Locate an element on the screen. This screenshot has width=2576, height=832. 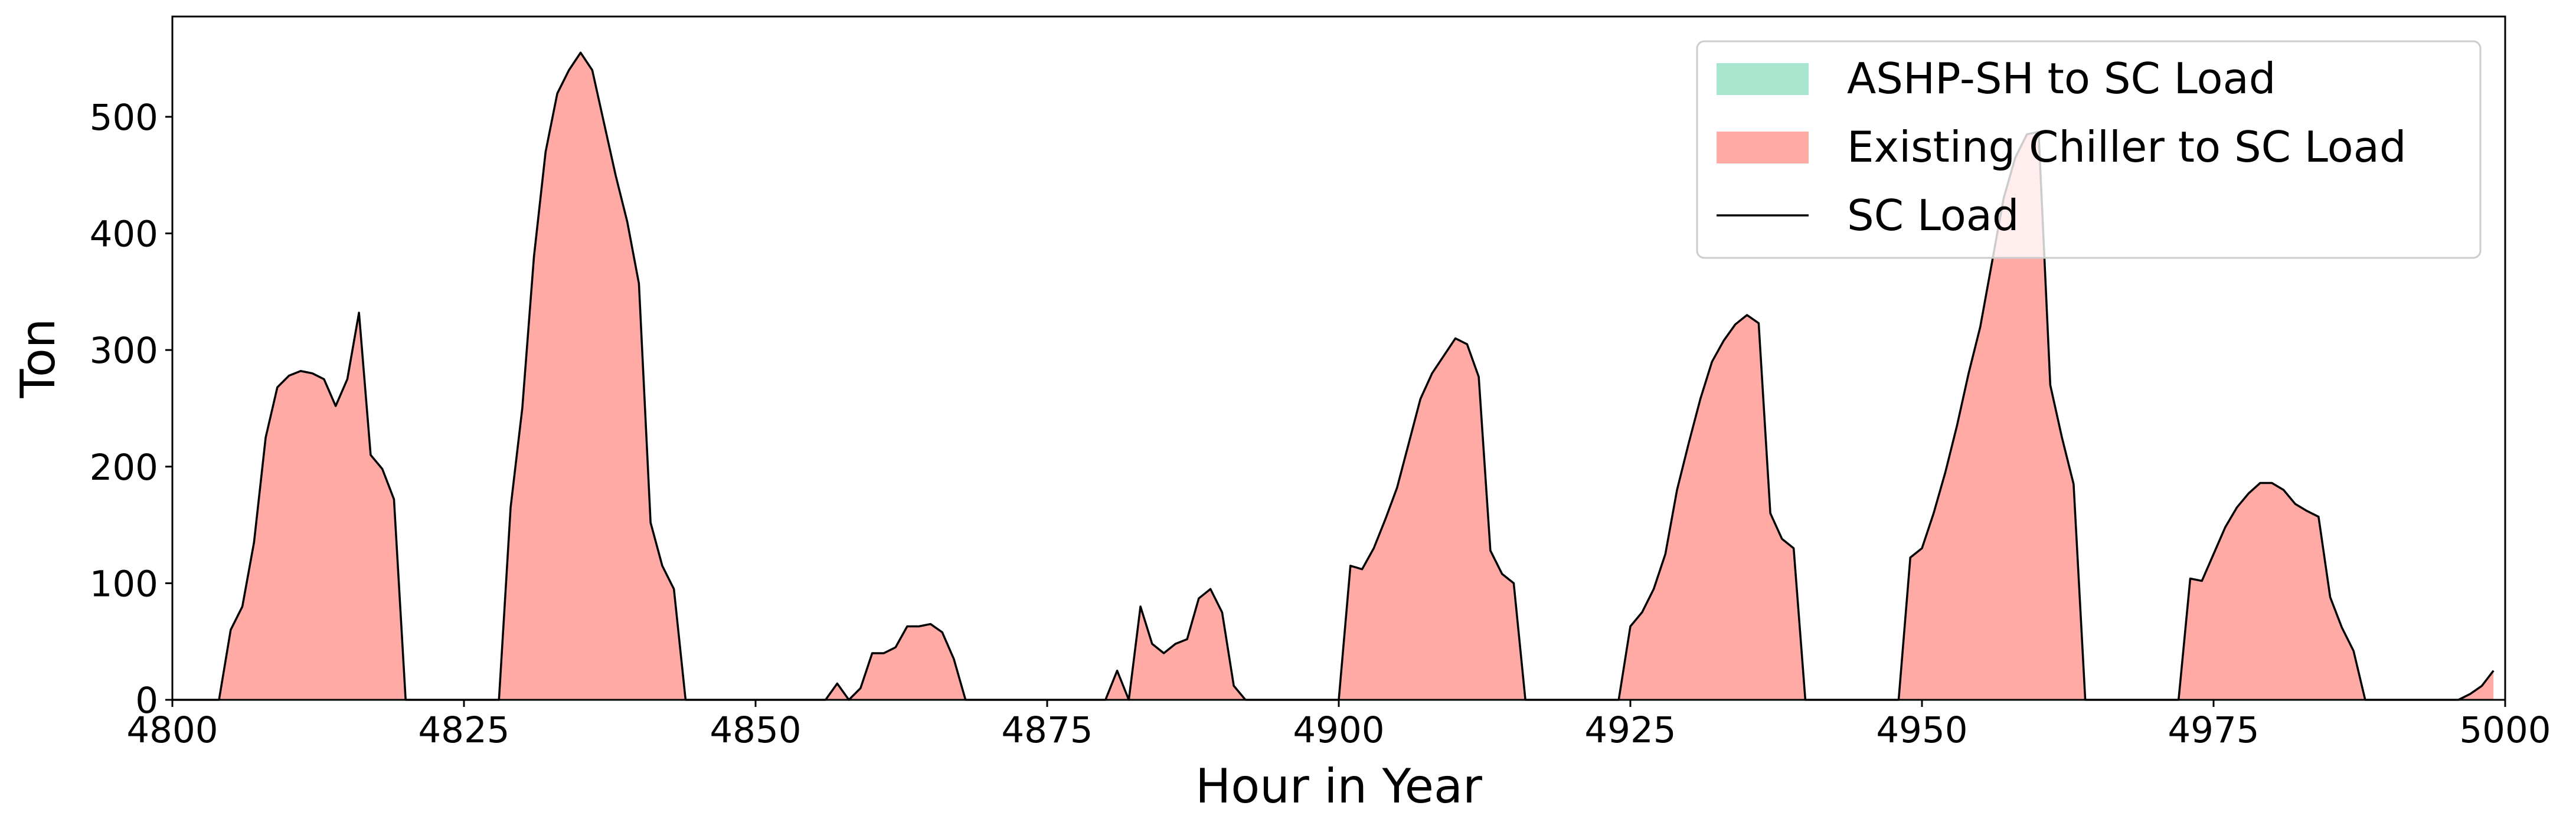
x-tick-label: 4925 is located at coordinates (1630, 730).